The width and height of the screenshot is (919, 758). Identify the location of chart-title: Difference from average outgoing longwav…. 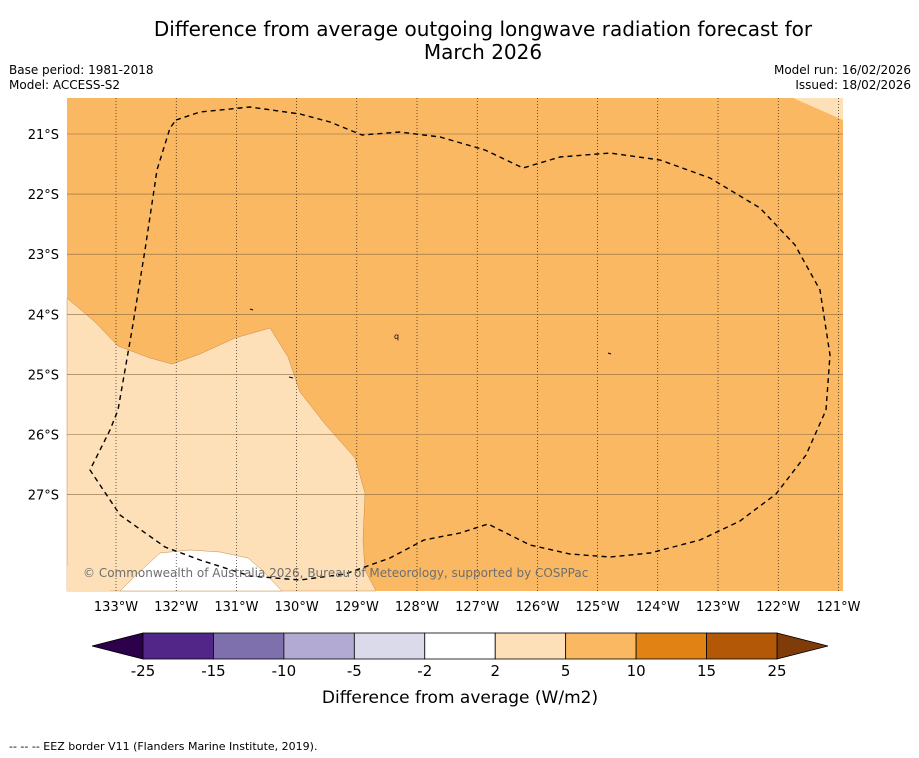
(459, 41).